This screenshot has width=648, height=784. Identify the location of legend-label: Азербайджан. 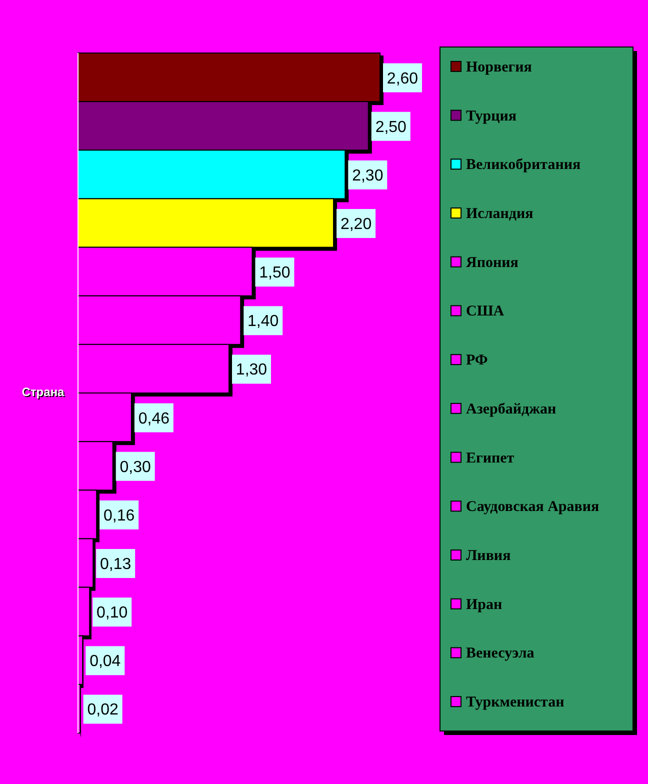
(511, 409).